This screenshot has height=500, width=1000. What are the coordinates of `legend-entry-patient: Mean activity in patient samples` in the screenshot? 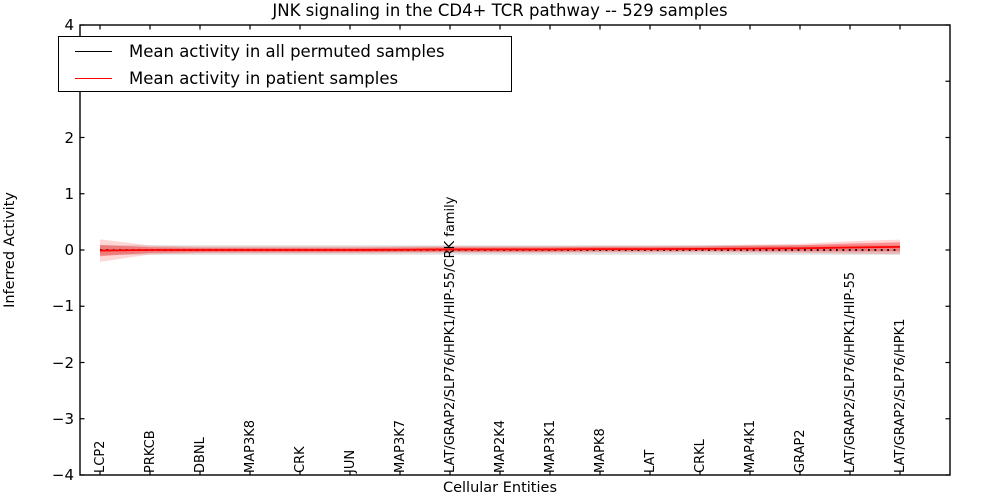 It's located at (293, 78).